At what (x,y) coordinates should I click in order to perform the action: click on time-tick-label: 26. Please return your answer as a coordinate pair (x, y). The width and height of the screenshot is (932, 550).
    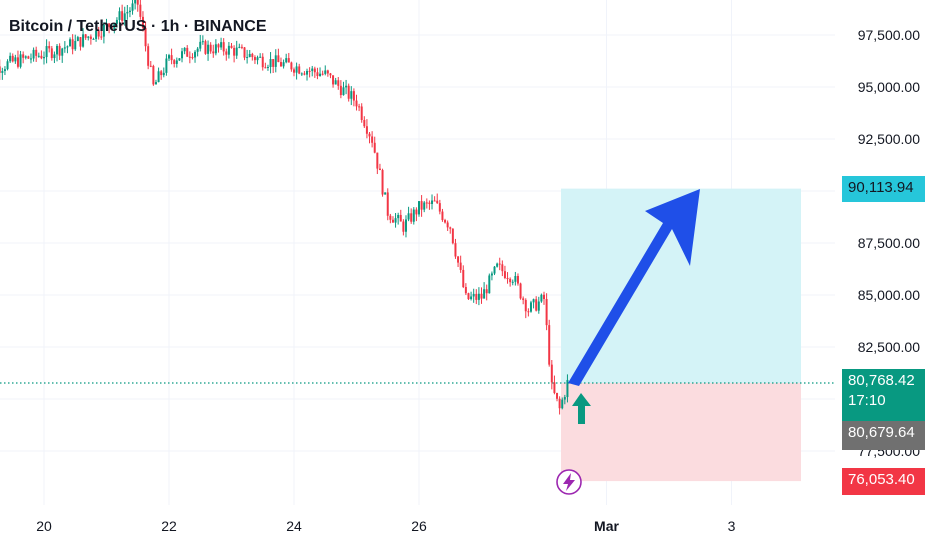
    Looking at the image, I should click on (419, 526).